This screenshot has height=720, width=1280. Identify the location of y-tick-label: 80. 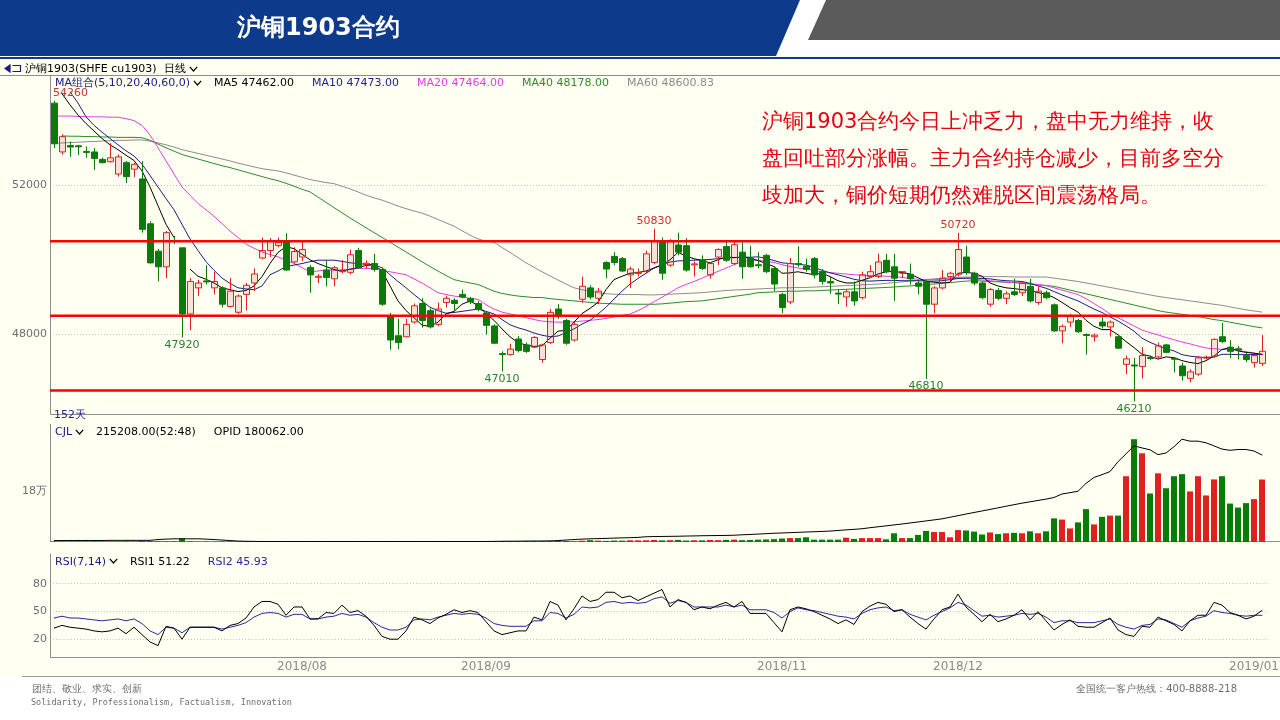
(40, 583).